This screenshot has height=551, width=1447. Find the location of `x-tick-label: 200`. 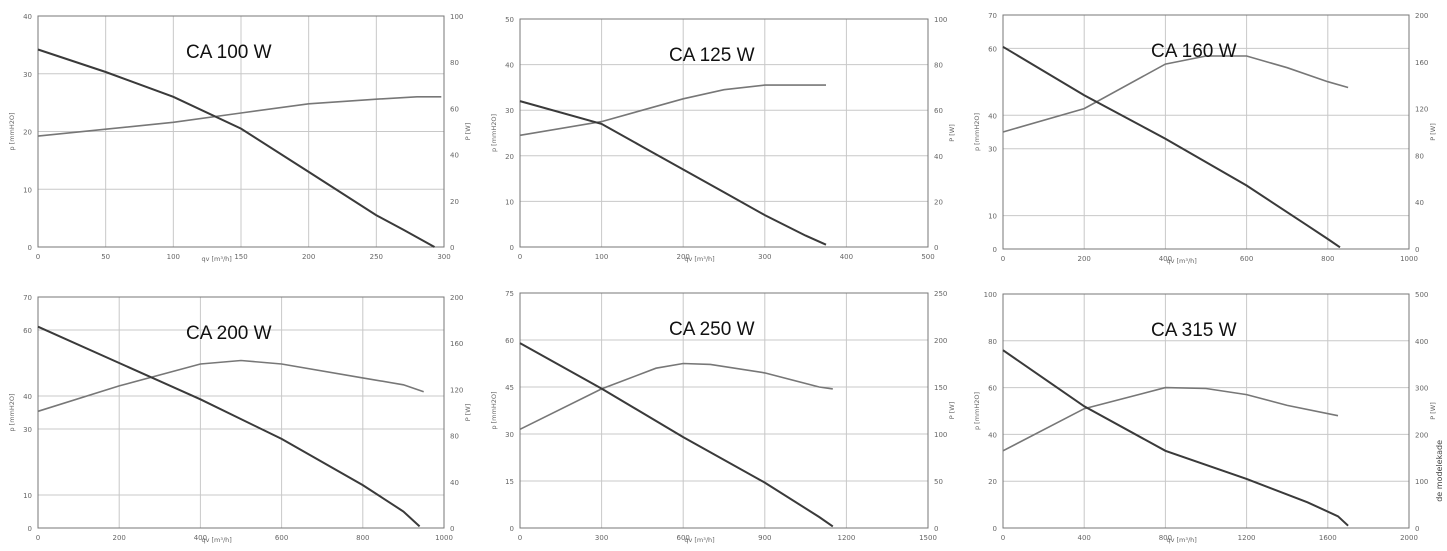

x-tick-label: 200 is located at coordinates (1084, 259).